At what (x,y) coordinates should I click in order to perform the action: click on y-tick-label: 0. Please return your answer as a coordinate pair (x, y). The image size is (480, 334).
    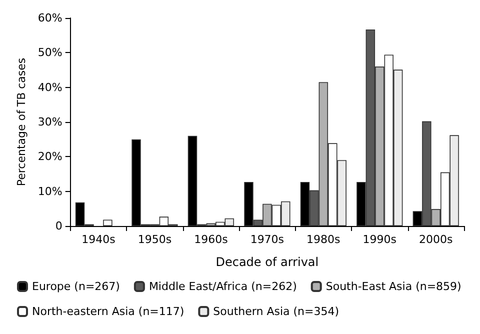
    Looking at the image, I should click on (58, 226).